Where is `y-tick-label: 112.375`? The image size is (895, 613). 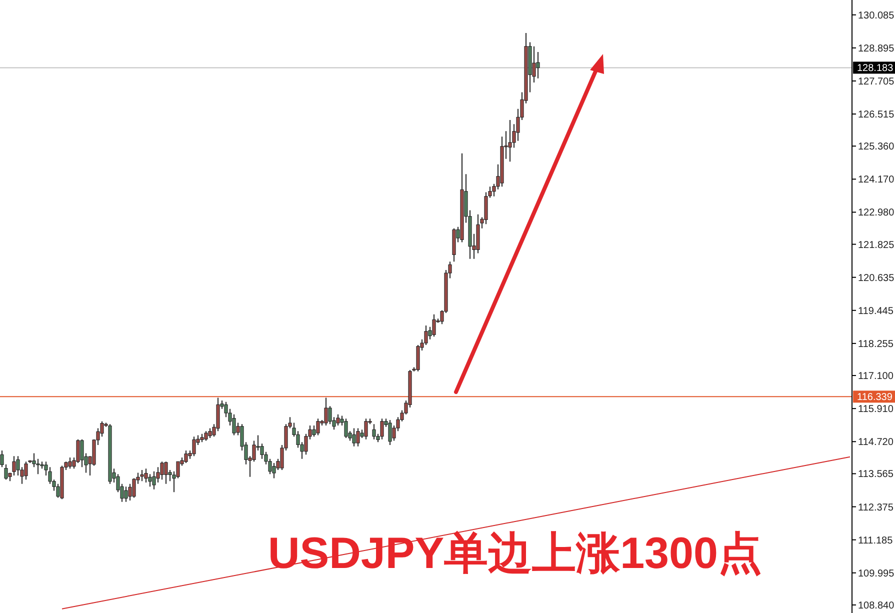
y-tick-label: 112.375 is located at coordinates (876, 508).